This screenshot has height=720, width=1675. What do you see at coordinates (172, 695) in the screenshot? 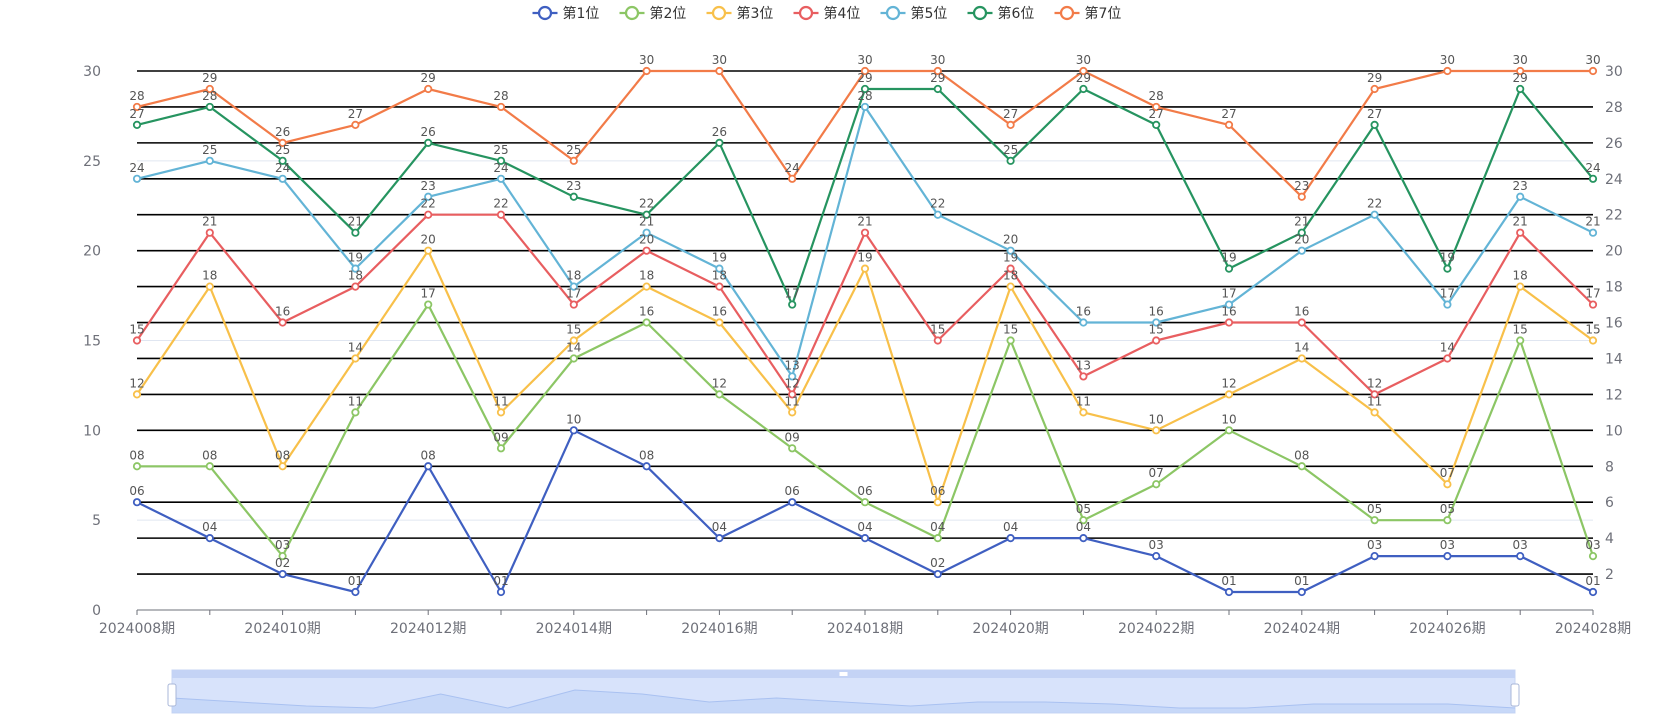
I see `zoom-handle-left` at bounding box center [172, 695].